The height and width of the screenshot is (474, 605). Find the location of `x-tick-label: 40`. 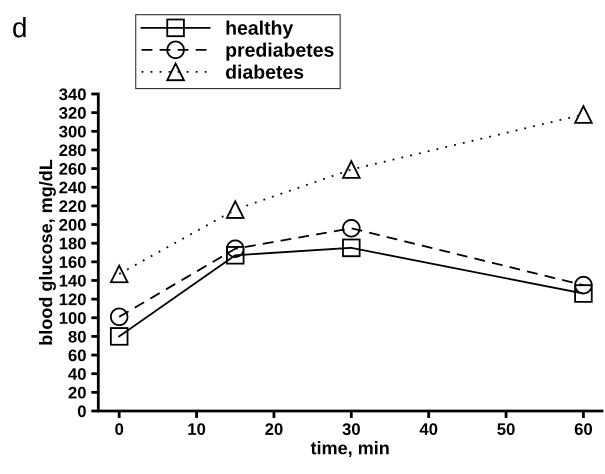

x-tick-label: 40 is located at coordinates (429, 429).